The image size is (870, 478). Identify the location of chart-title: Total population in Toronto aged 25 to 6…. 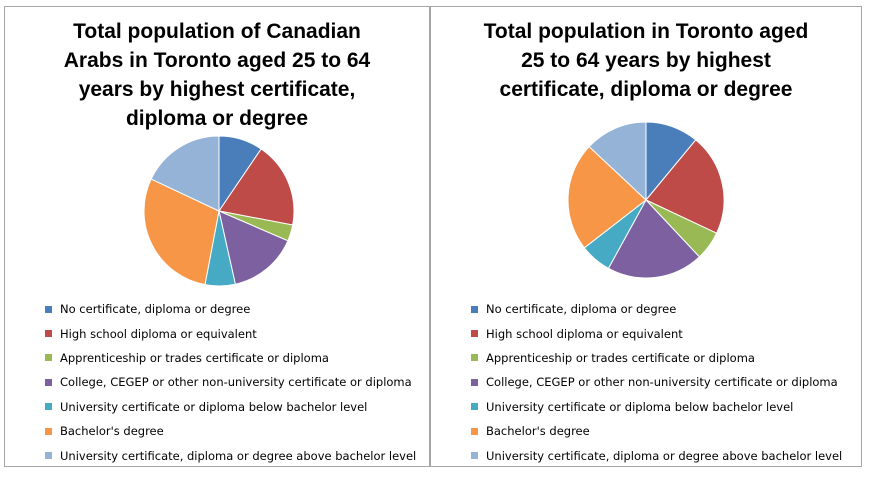
(646, 60).